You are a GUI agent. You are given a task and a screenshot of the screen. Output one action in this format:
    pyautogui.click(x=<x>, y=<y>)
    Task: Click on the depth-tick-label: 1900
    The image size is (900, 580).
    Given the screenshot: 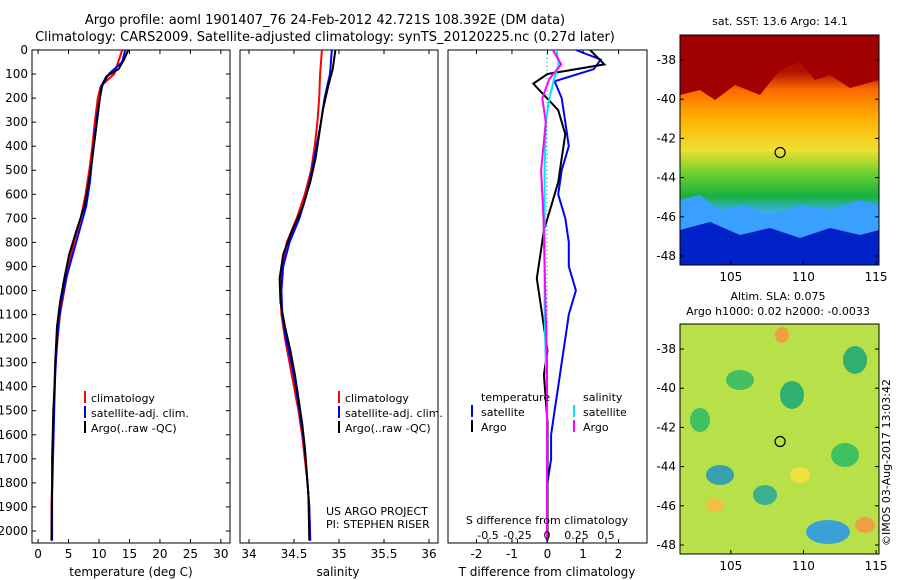 What is the action you would take?
    pyautogui.click(x=14, y=507)
    